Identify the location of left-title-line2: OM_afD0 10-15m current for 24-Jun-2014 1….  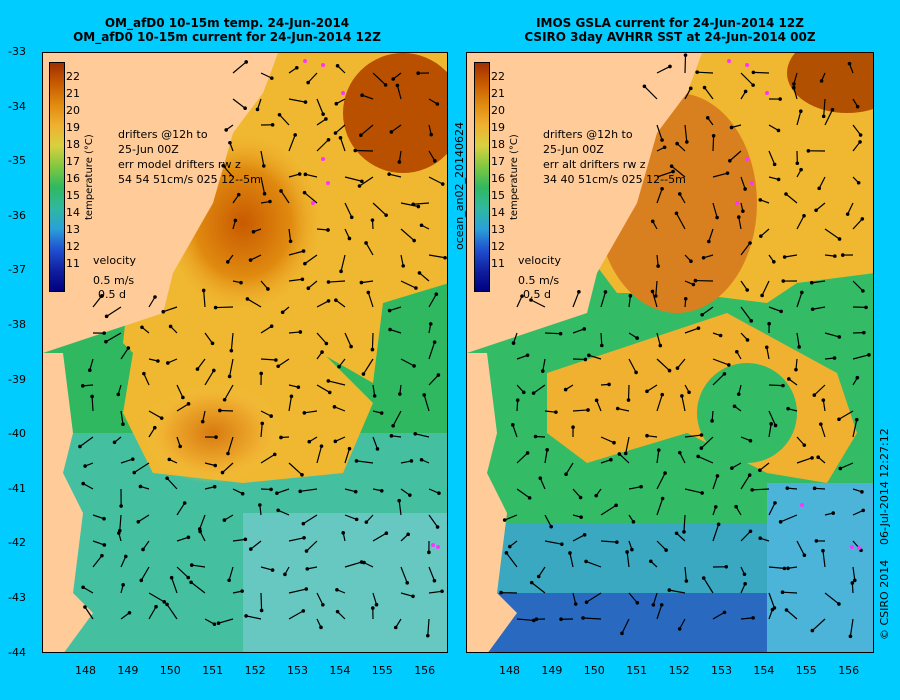
(227, 37).